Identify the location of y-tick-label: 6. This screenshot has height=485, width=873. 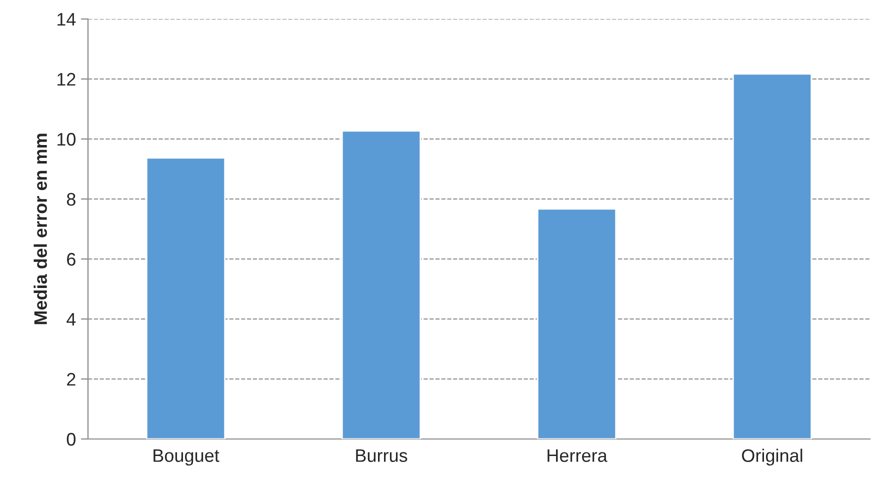
(71, 259).